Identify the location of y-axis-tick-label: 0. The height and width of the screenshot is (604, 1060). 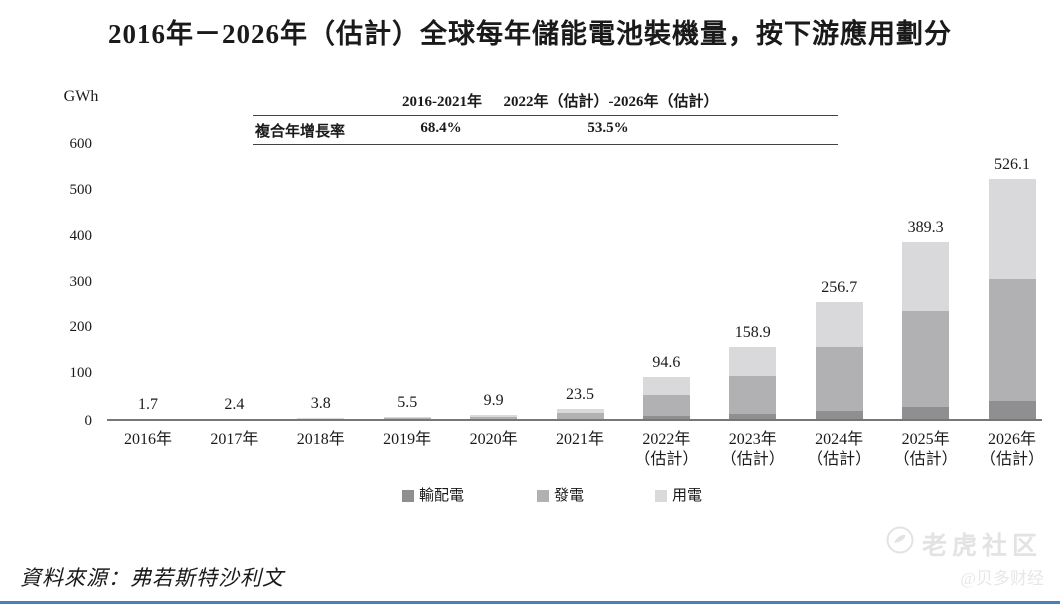
(88, 421).